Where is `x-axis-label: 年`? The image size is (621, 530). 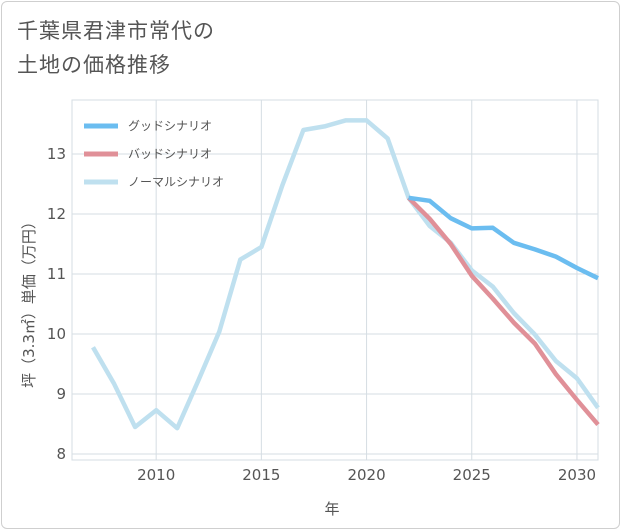
x-axis-label: 年 is located at coordinates (331, 509).